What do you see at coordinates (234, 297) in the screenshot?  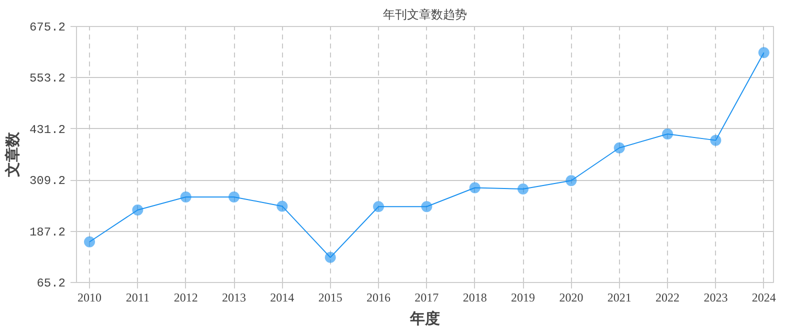 I see `x-tick-label: 2013` at bounding box center [234, 297].